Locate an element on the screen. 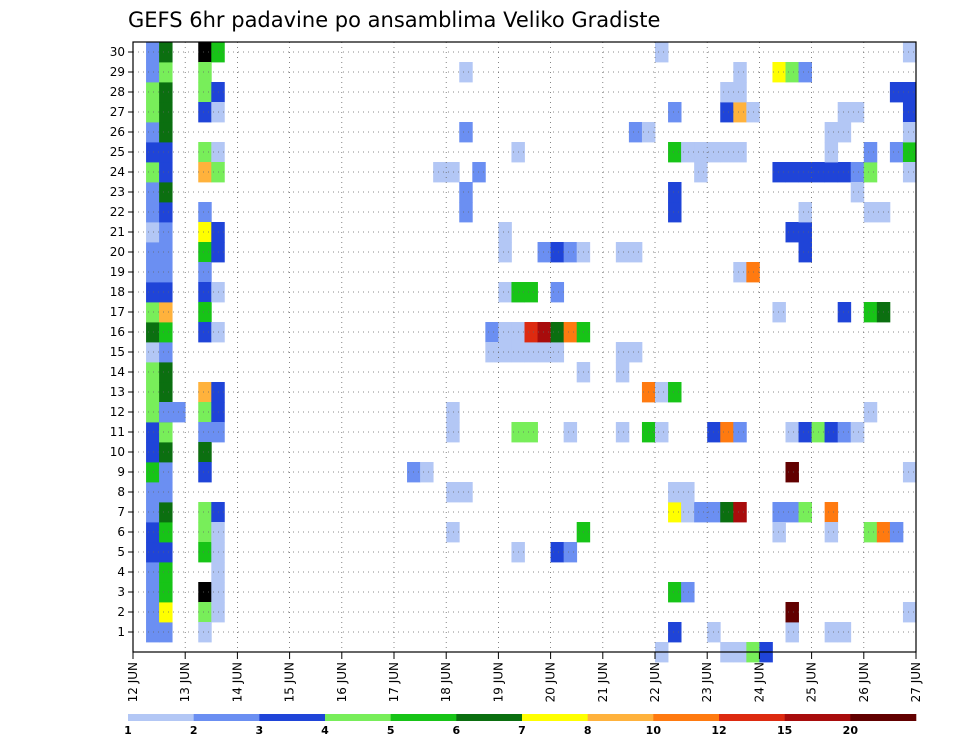 Image resolution: width=960 pixels, height=742 pixels. x-tick-label: 16 JUN is located at coordinates (342, 682).